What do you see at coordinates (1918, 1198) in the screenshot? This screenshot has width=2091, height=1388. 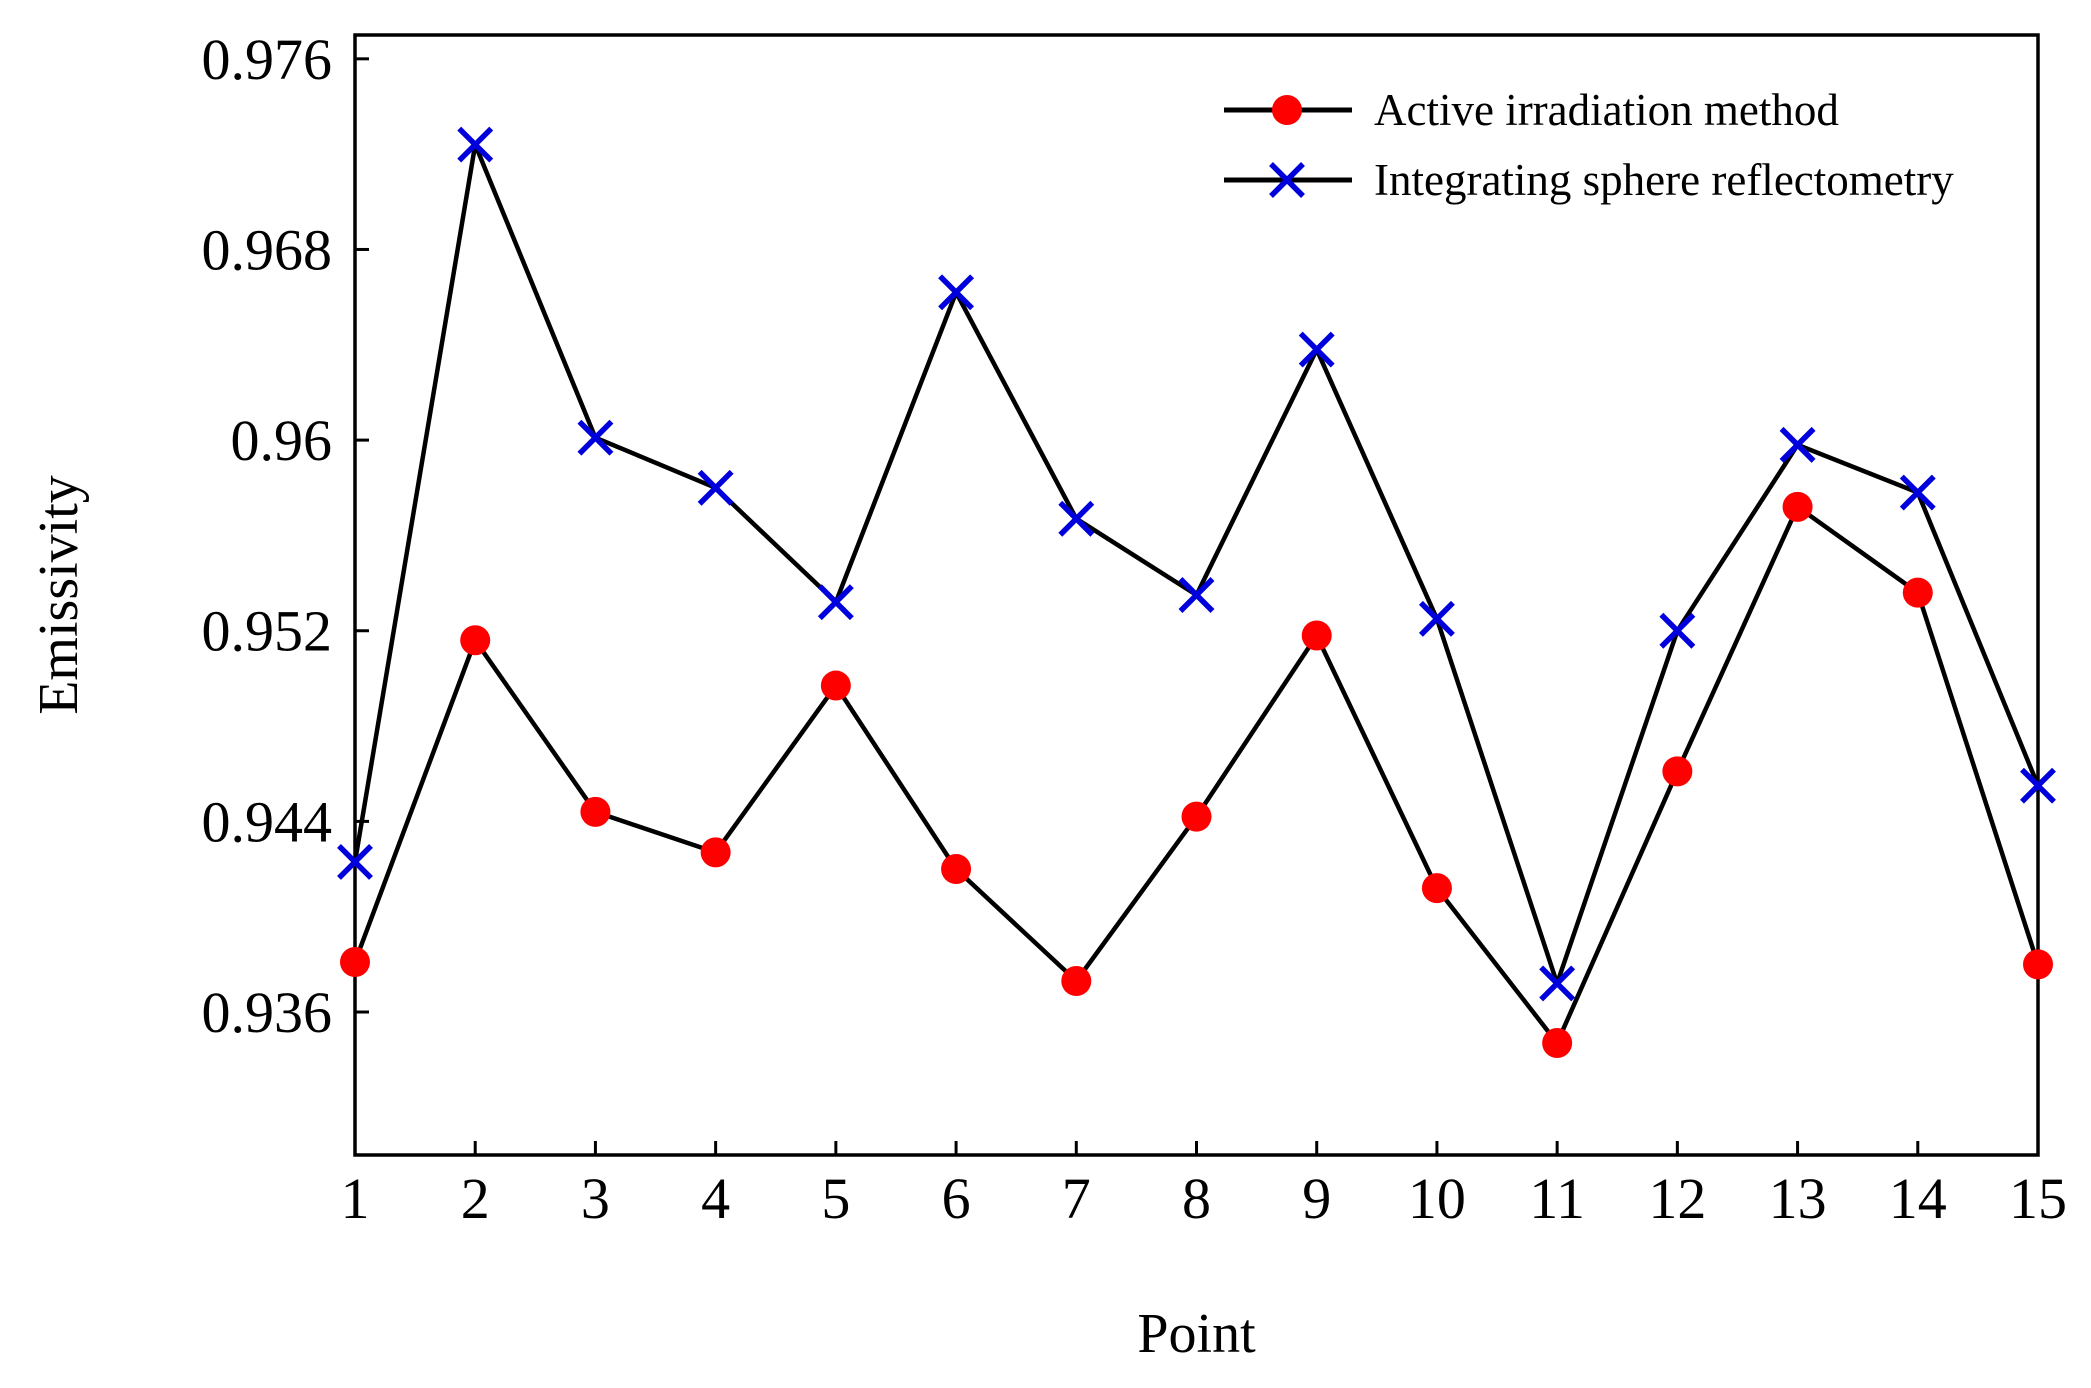 I see `x-tick-label: 14` at bounding box center [1918, 1198].